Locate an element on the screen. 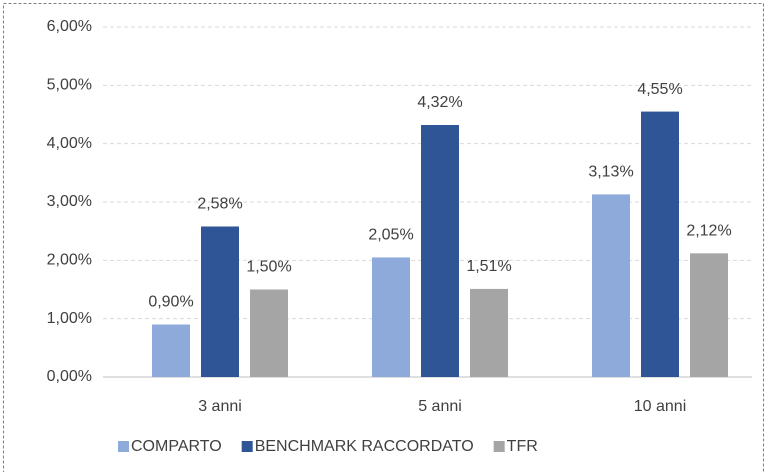  value-label: 2,05% is located at coordinates (390, 235).